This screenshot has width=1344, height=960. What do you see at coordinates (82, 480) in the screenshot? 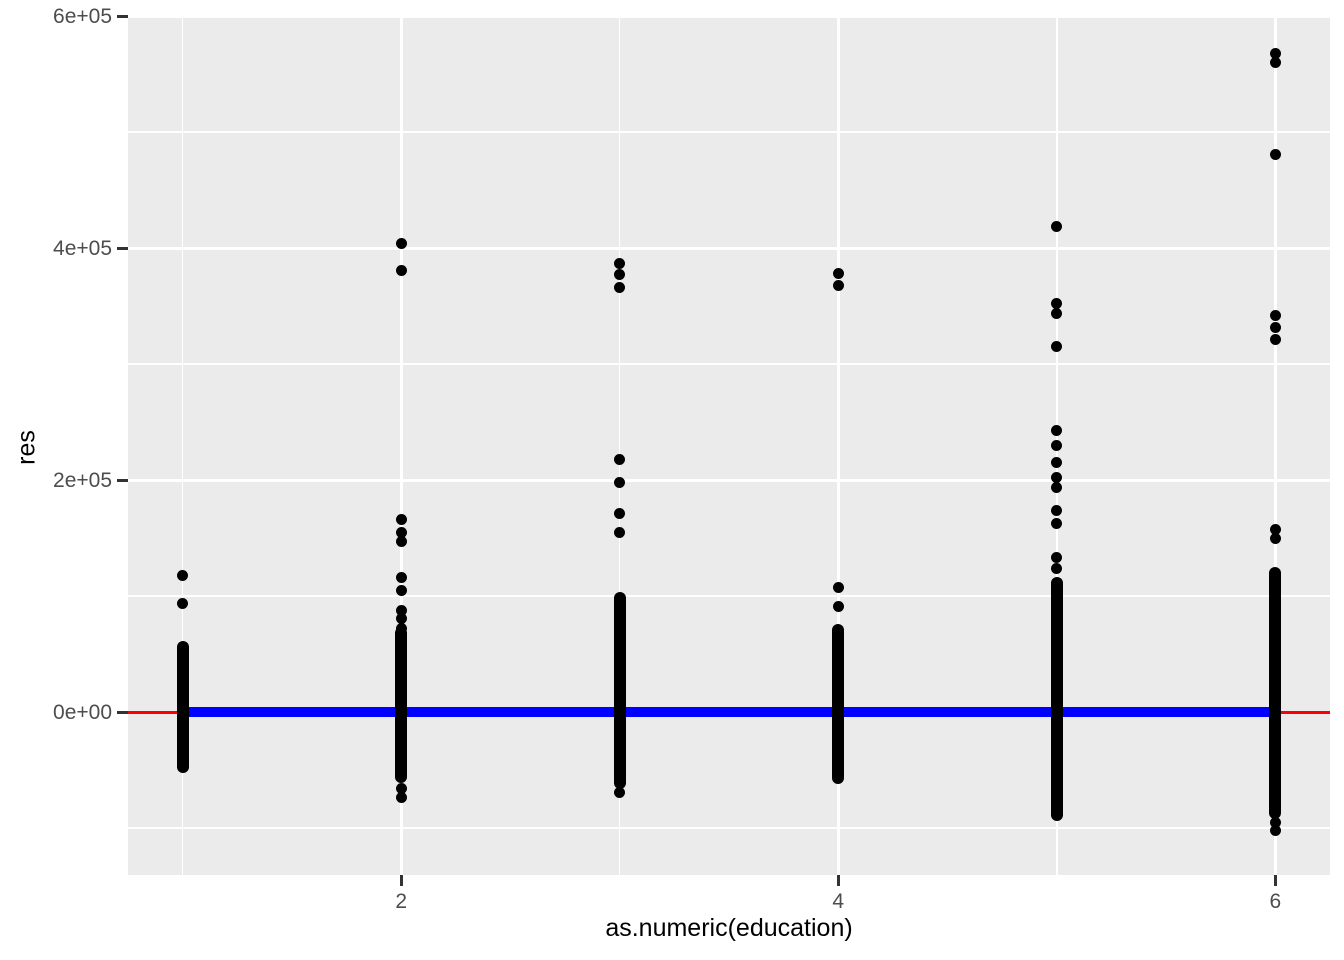
I see `y-tick-label: 2e+05` at bounding box center [82, 480].